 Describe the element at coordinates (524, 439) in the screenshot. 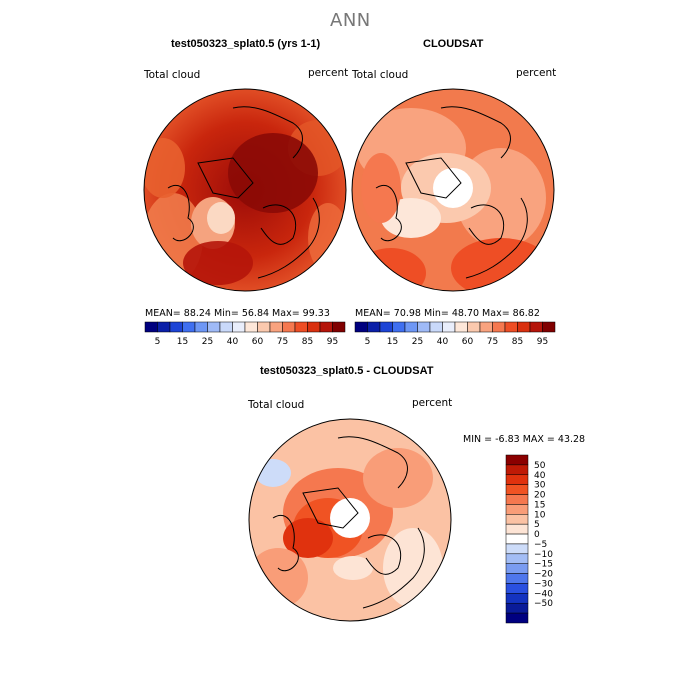

I see `panel3-minmax: MIN = -6.83 MAX = 43.28` at that location.